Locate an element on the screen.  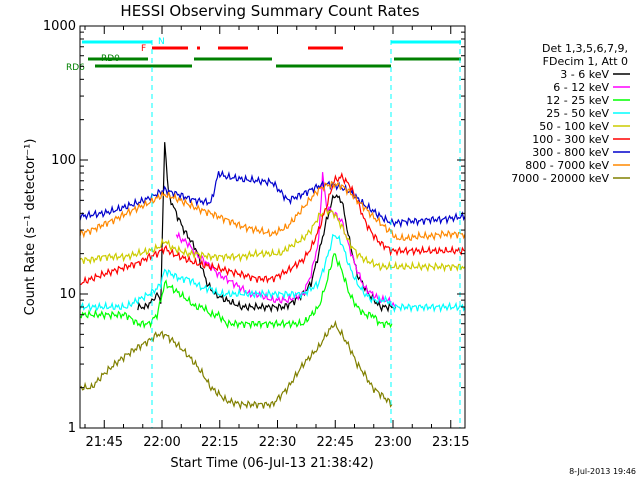
legend-label: 100 - 300 keV is located at coordinates (570, 139).